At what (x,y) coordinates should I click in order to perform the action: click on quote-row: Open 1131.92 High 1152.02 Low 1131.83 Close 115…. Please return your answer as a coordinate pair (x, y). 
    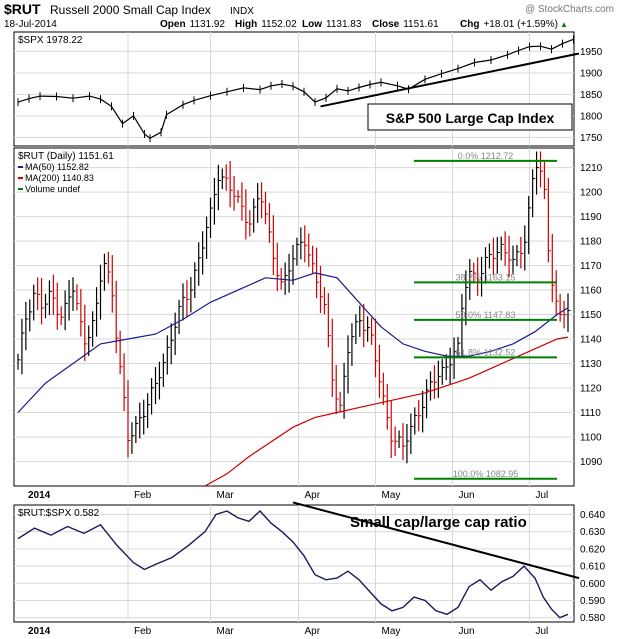
    Looking at the image, I should click on (364, 24).